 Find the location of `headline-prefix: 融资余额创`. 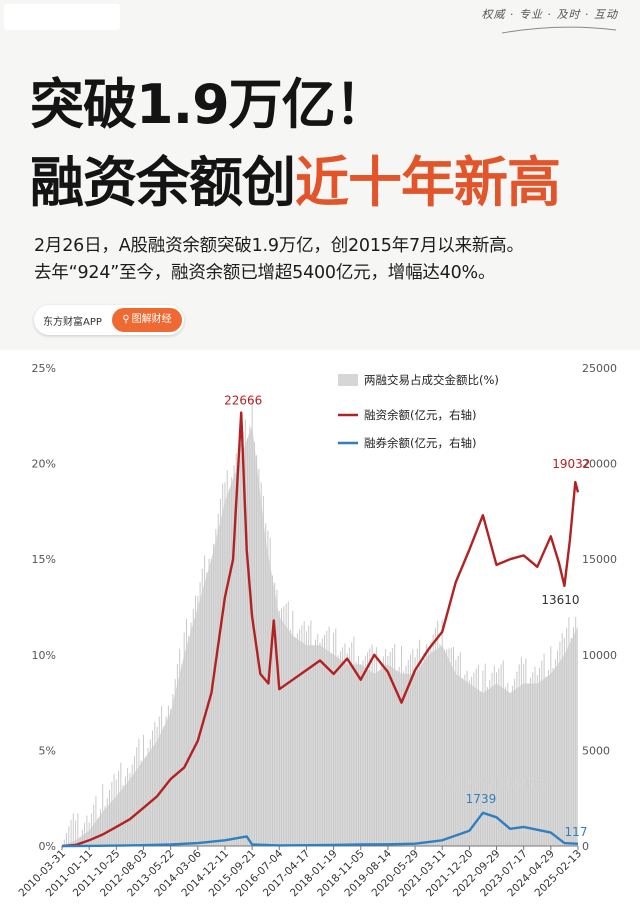

headline-prefix: 融资余额创 is located at coordinates (163, 182).